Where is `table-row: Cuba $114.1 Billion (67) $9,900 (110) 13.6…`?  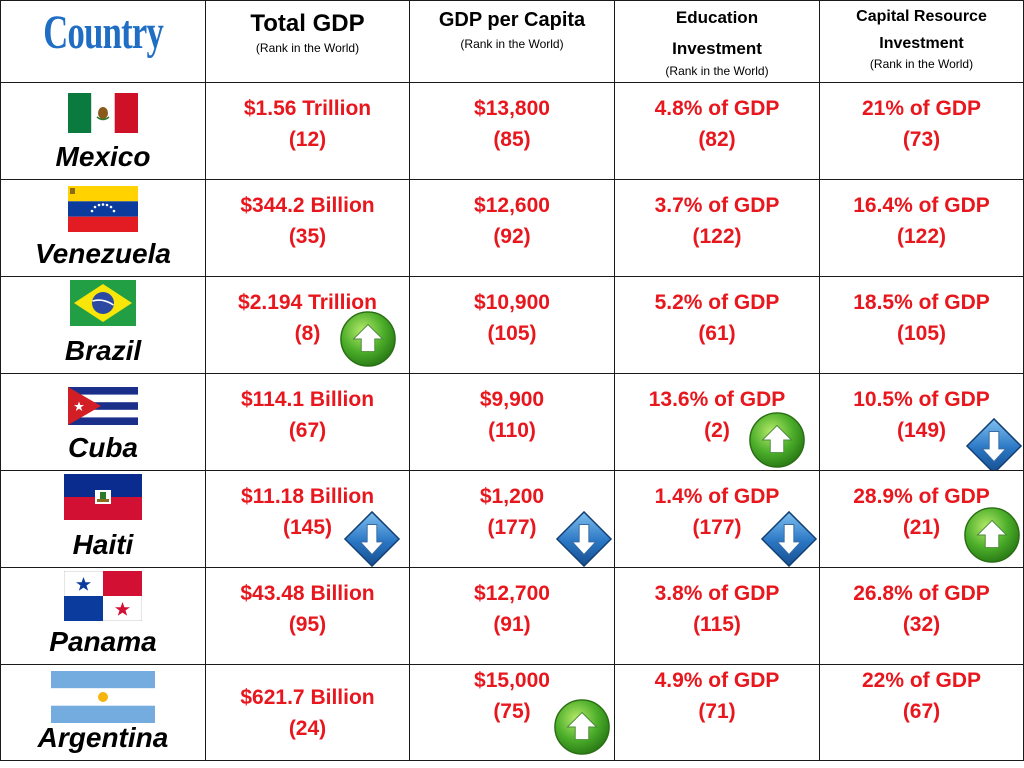 table-row: Cuba $114.1 Billion (67) $9,900 (110) 13.6… is located at coordinates (512, 422).